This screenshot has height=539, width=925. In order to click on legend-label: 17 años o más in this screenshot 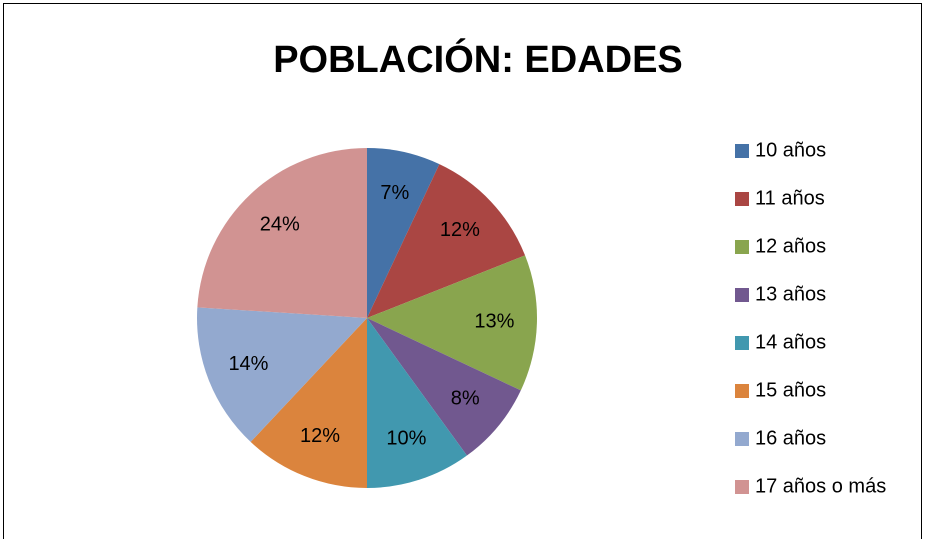, I will do `click(820, 486)`.